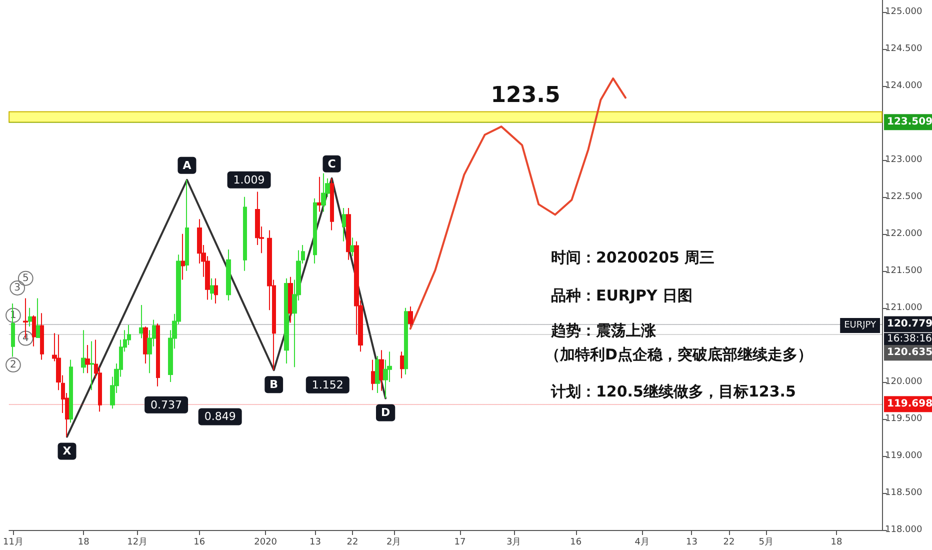 The image size is (932, 550). What do you see at coordinates (903, 11) in the screenshot?
I see `y-tick-label: 125.000` at bounding box center [903, 11].